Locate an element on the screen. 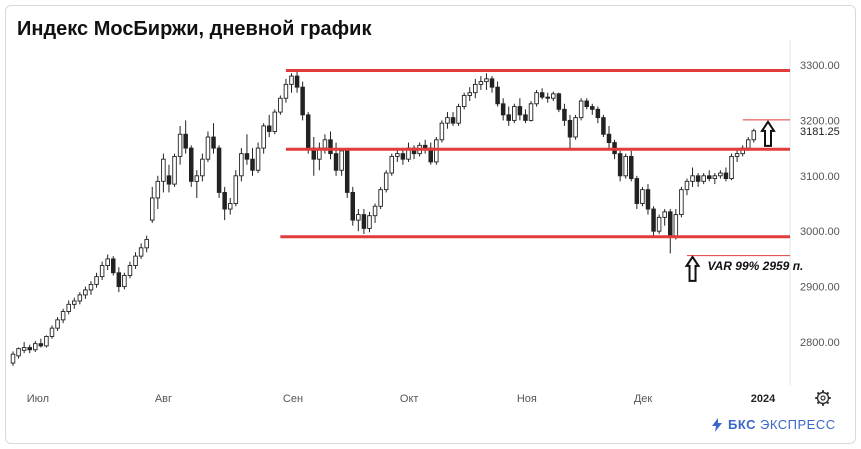 Image resolution: width=861 pixels, height=449 pixels. y-tick-label: 3300.00 is located at coordinates (820, 66).